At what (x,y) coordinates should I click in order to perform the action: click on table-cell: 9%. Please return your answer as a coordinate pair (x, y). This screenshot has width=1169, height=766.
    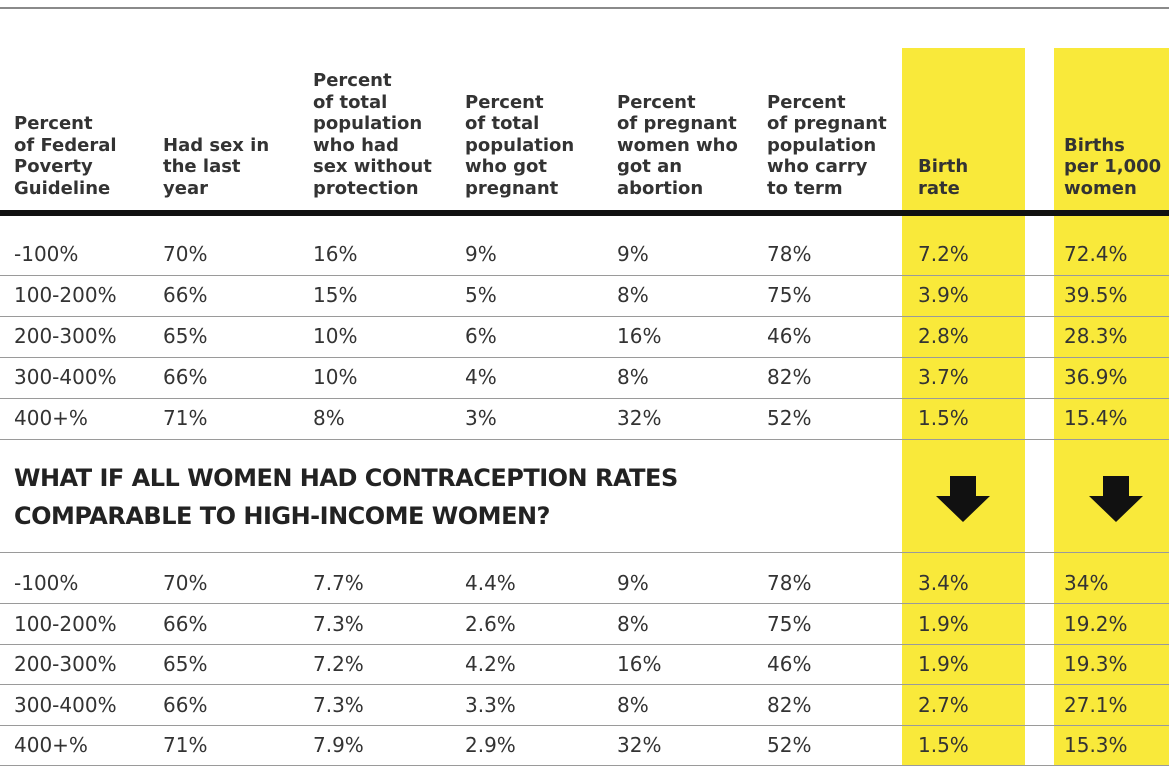
    Looking at the image, I should click on (633, 583).